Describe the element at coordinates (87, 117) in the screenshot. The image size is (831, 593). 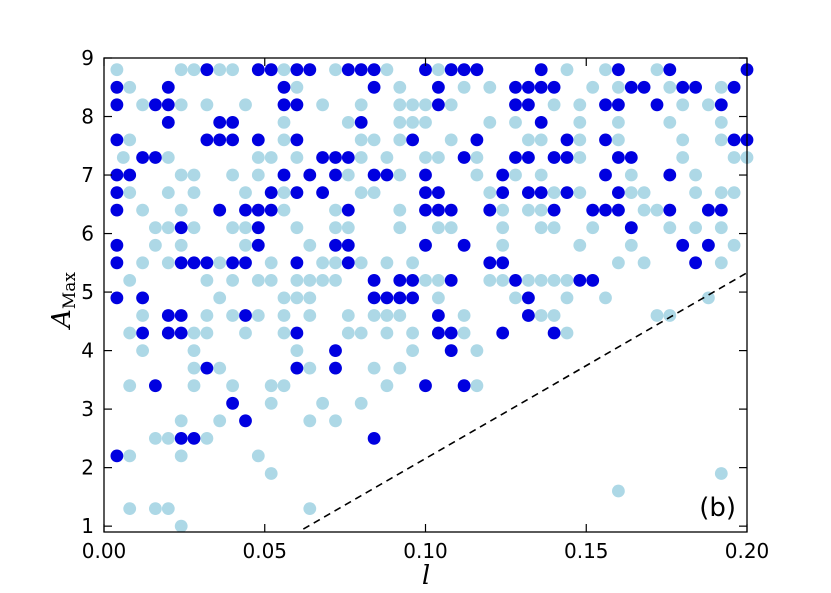
I see `y-tick-label: 8` at that location.